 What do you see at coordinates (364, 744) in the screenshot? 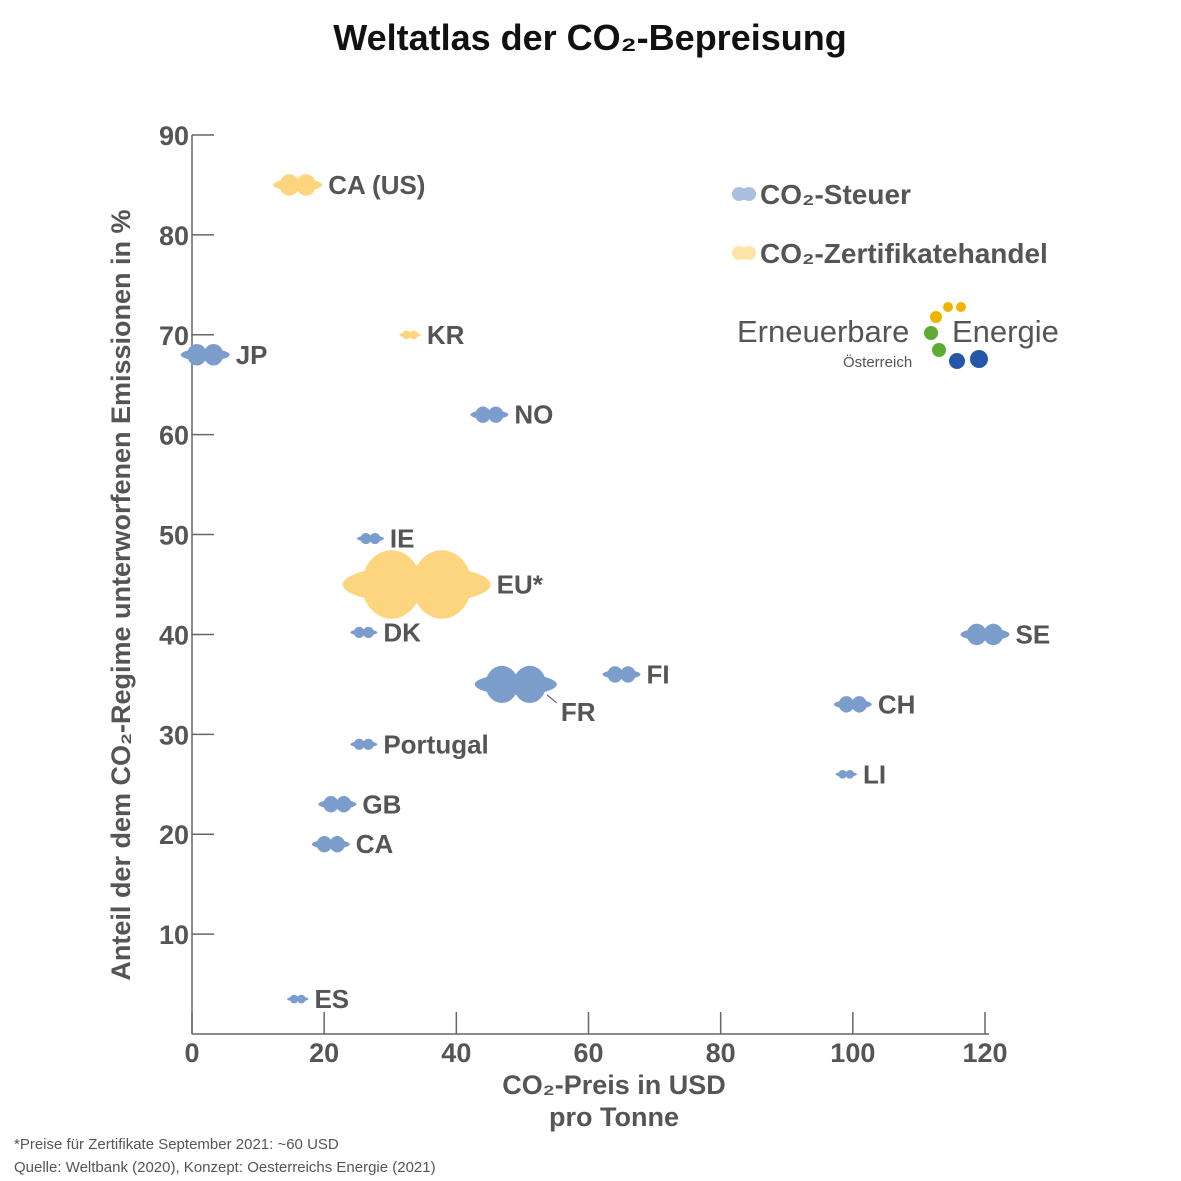
I see `cloud-portugal` at bounding box center [364, 744].